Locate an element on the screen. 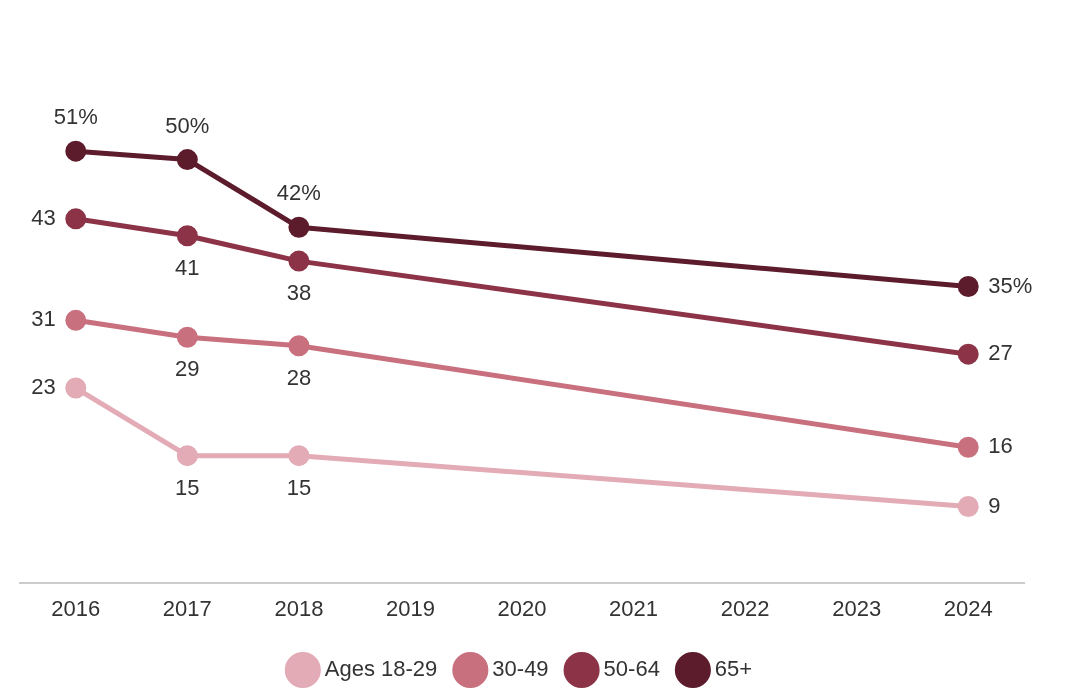 The height and width of the screenshot is (696, 1084). data-label: 28 is located at coordinates (299, 377).